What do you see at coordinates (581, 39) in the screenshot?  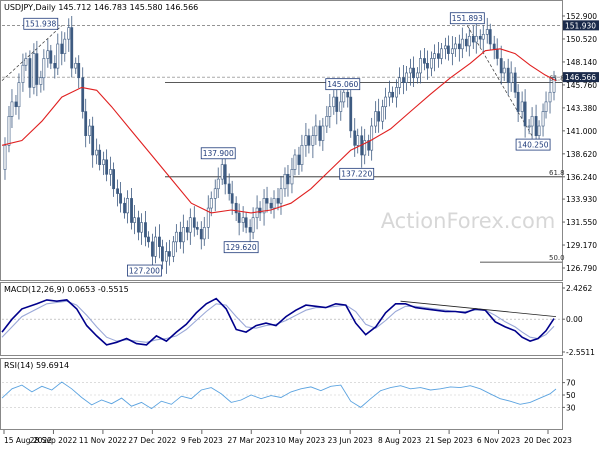 I see `price-y-tick-label: 150.520` at bounding box center [581, 39].